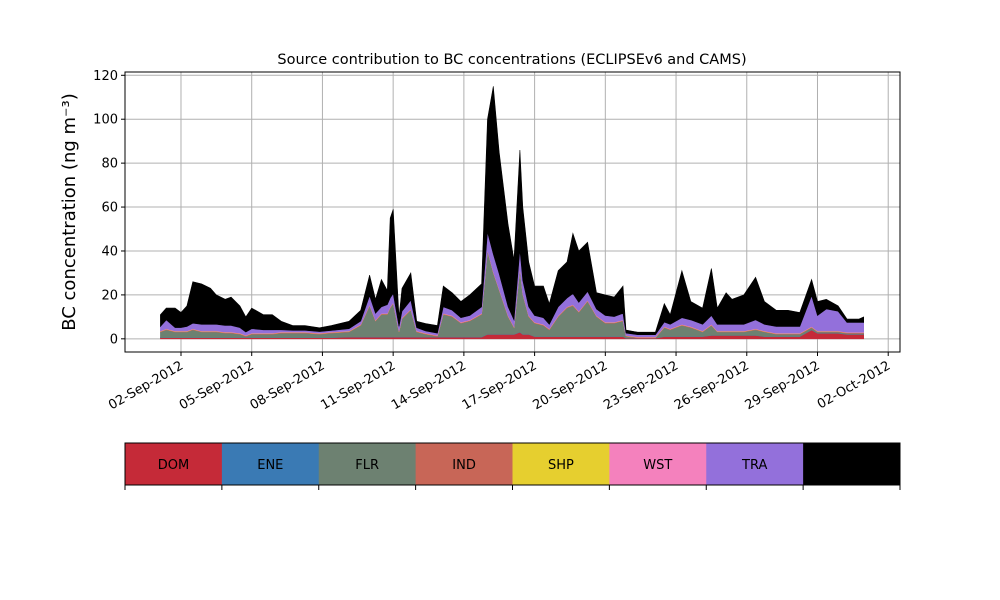  Describe the element at coordinates (288, 385) in the screenshot. I see `x-tick-label: 08-Sep-2012` at that location.